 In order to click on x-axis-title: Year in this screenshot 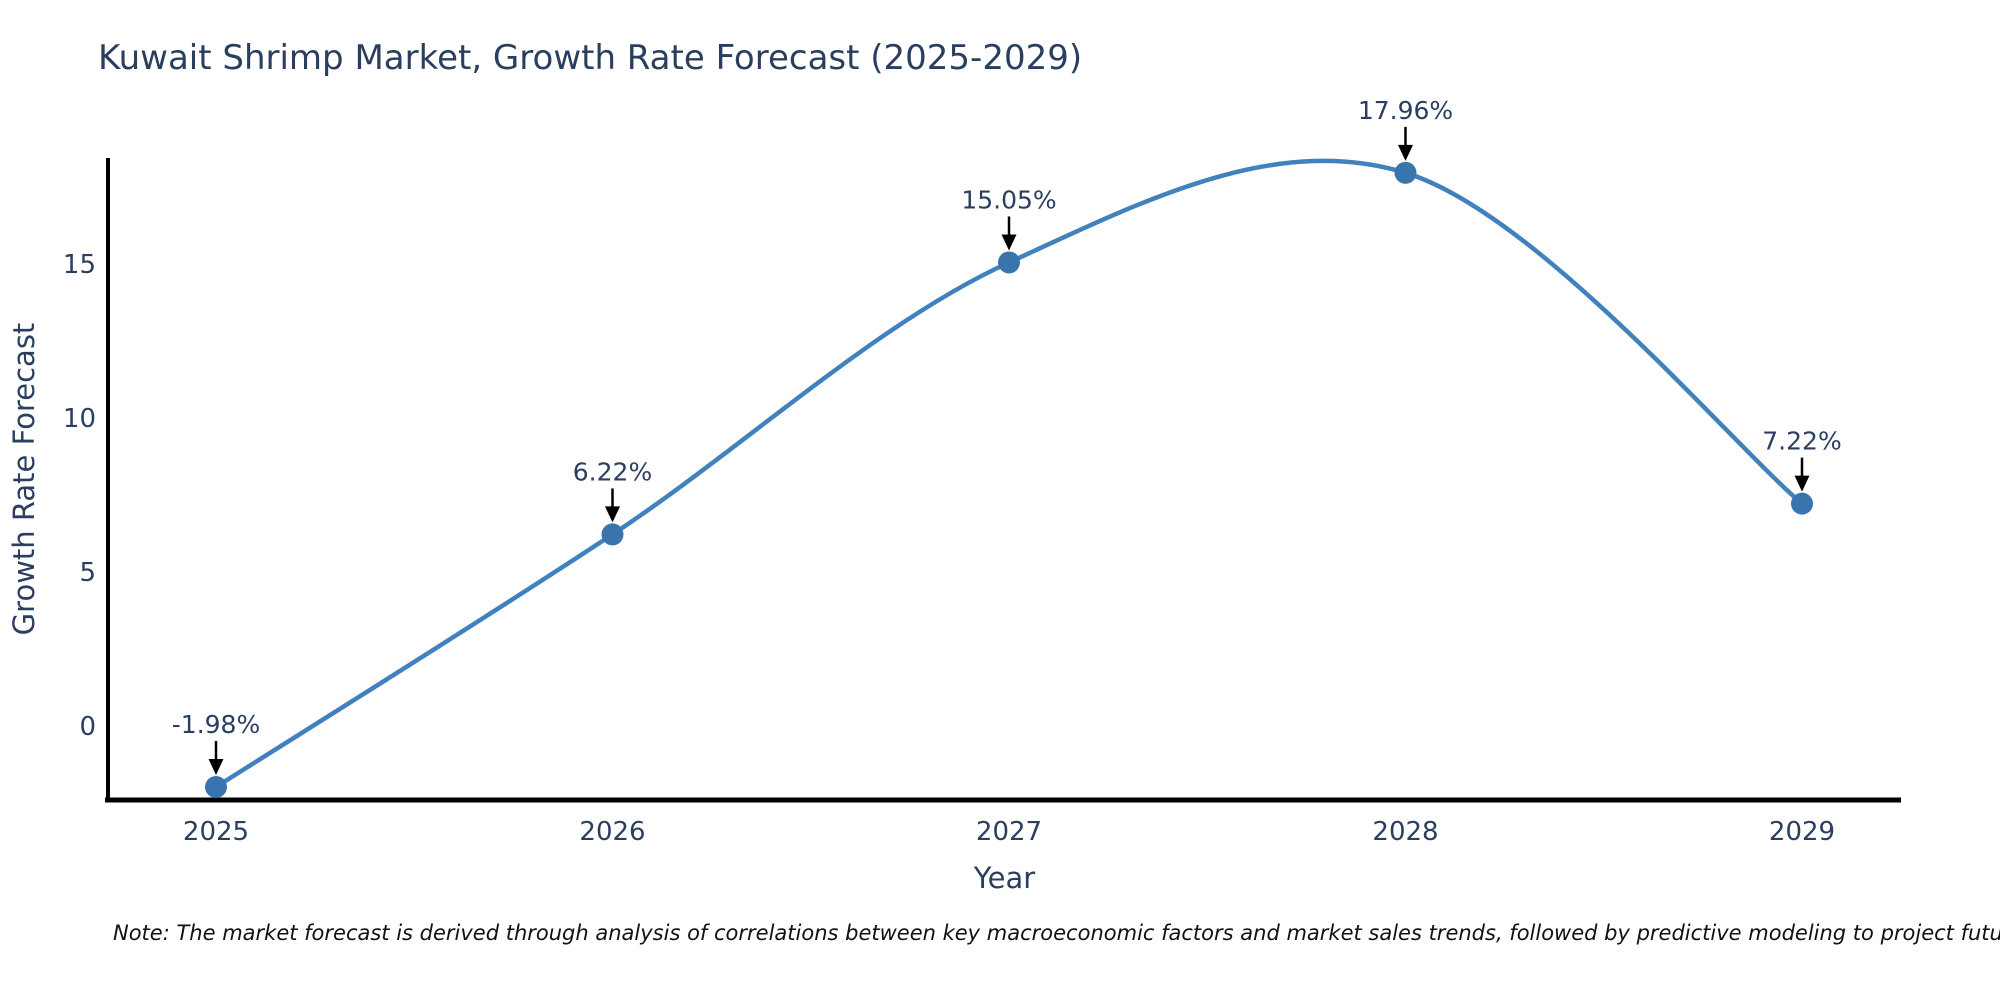, I will do `click(1004, 878)`.